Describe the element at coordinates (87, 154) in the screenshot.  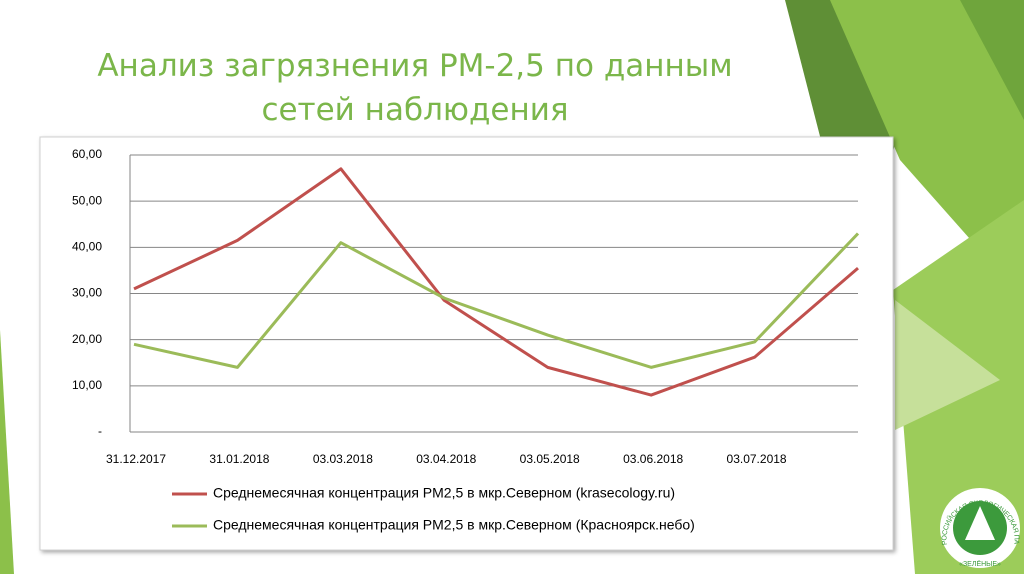
I see `y-tick-label: 60,00` at that location.